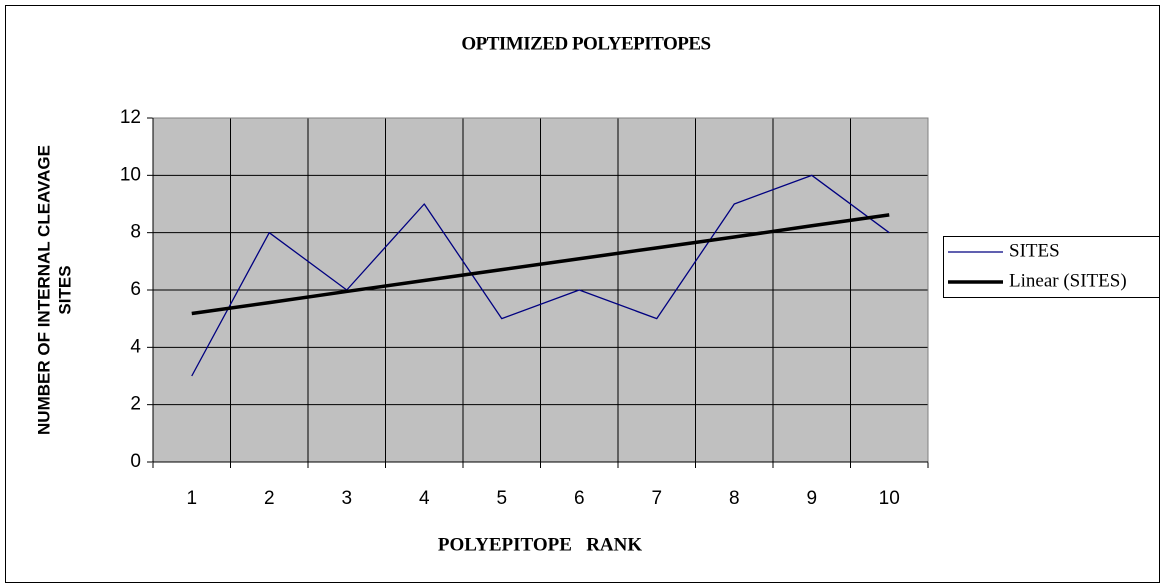  What do you see at coordinates (540, 264) in the screenshot?
I see `series-line` at bounding box center [540, 264].